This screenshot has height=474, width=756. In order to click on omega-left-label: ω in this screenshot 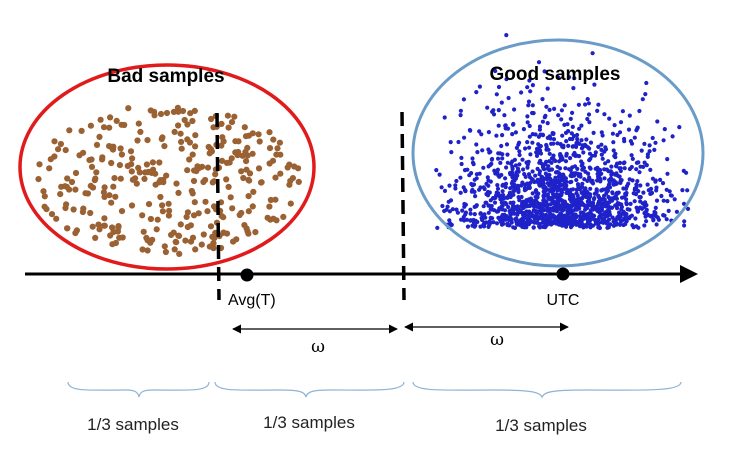, I will do `click(318, 347)`.